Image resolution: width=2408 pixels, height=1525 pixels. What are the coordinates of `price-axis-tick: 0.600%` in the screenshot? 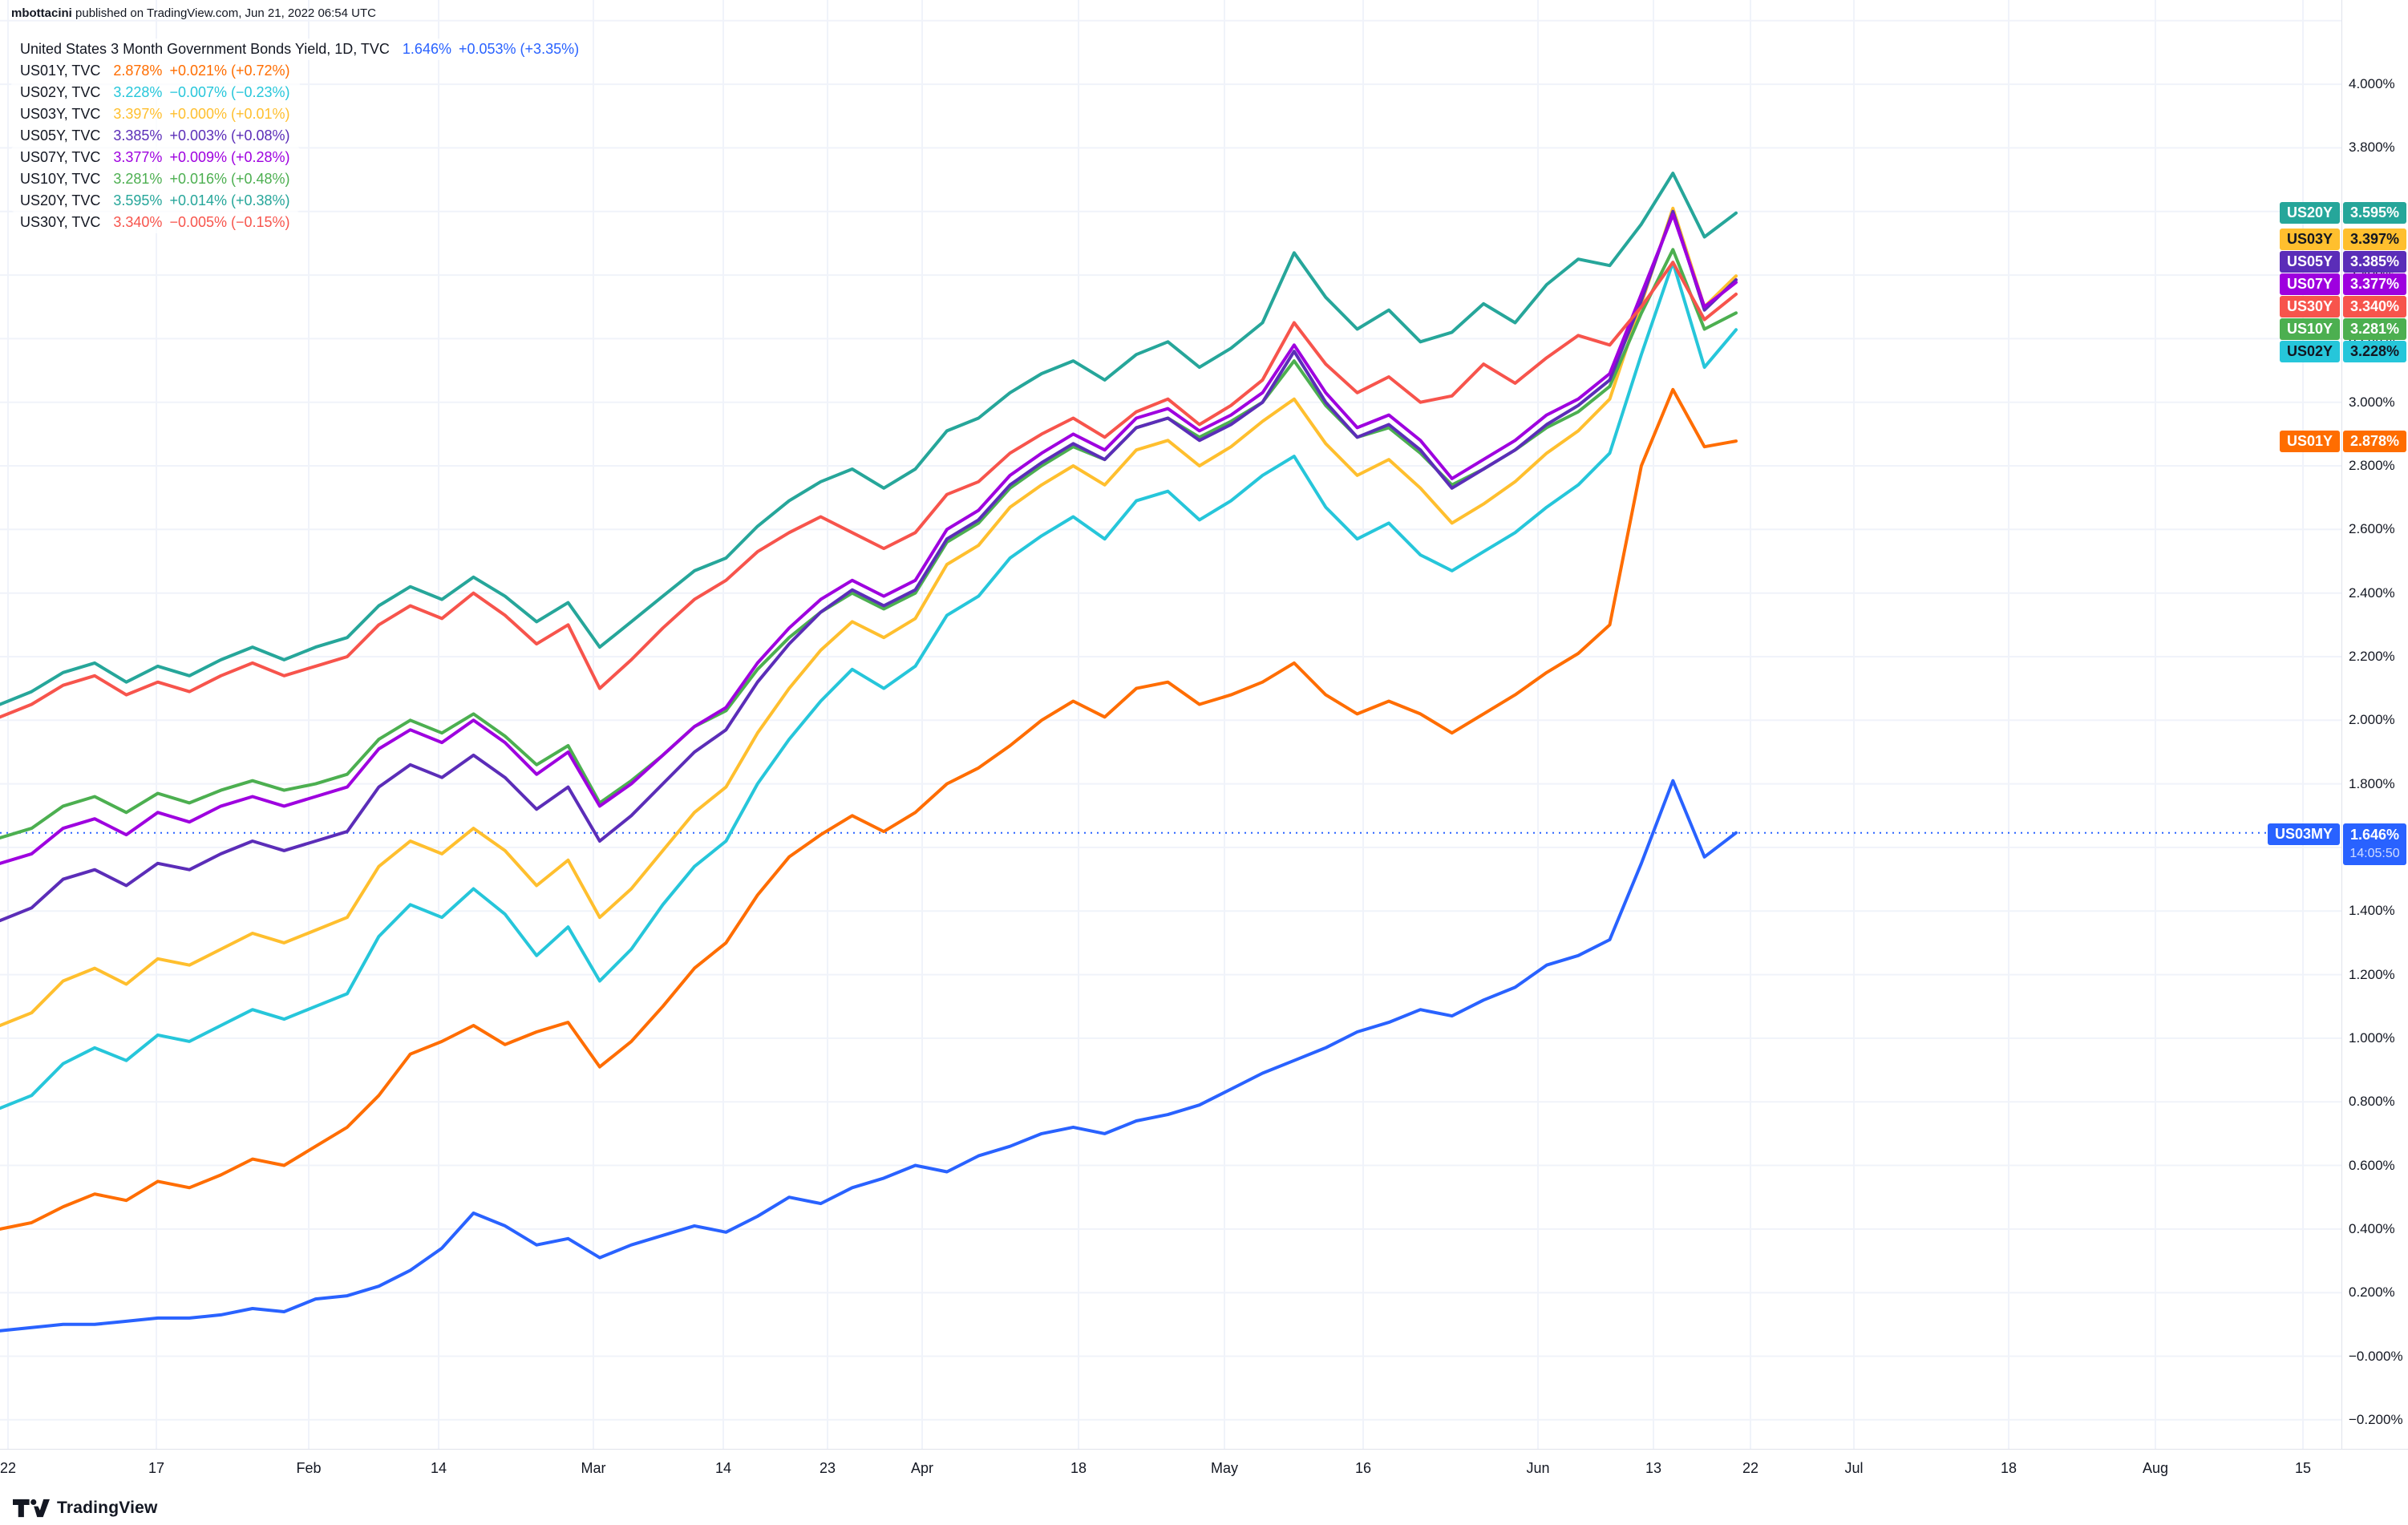 It's located at (2372, 1165).